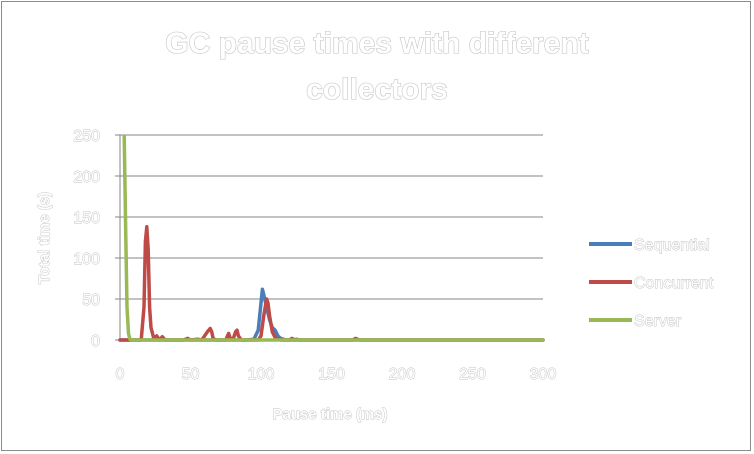 The image size is (754, 454). I want to click on legend: Sequential Concurrent Server, so click(651, 283).